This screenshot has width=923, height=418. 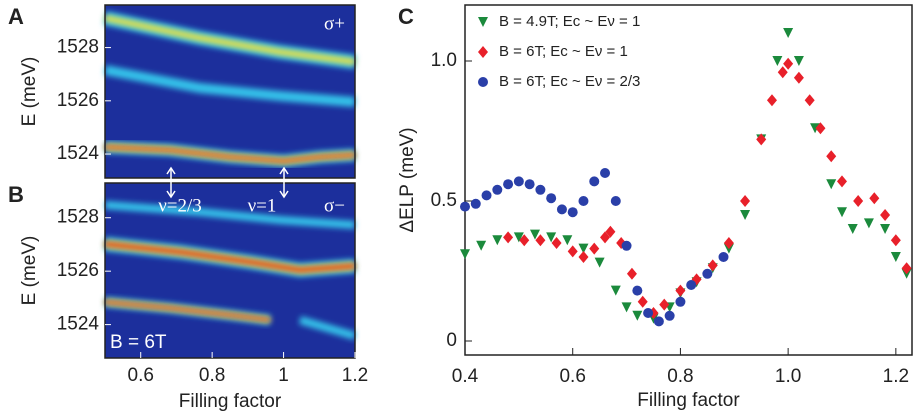 What do you see at coordinates (688, 400) in the screenshot?
I see `x-axis-label: Filling factor` at bounding box center [688, 400].